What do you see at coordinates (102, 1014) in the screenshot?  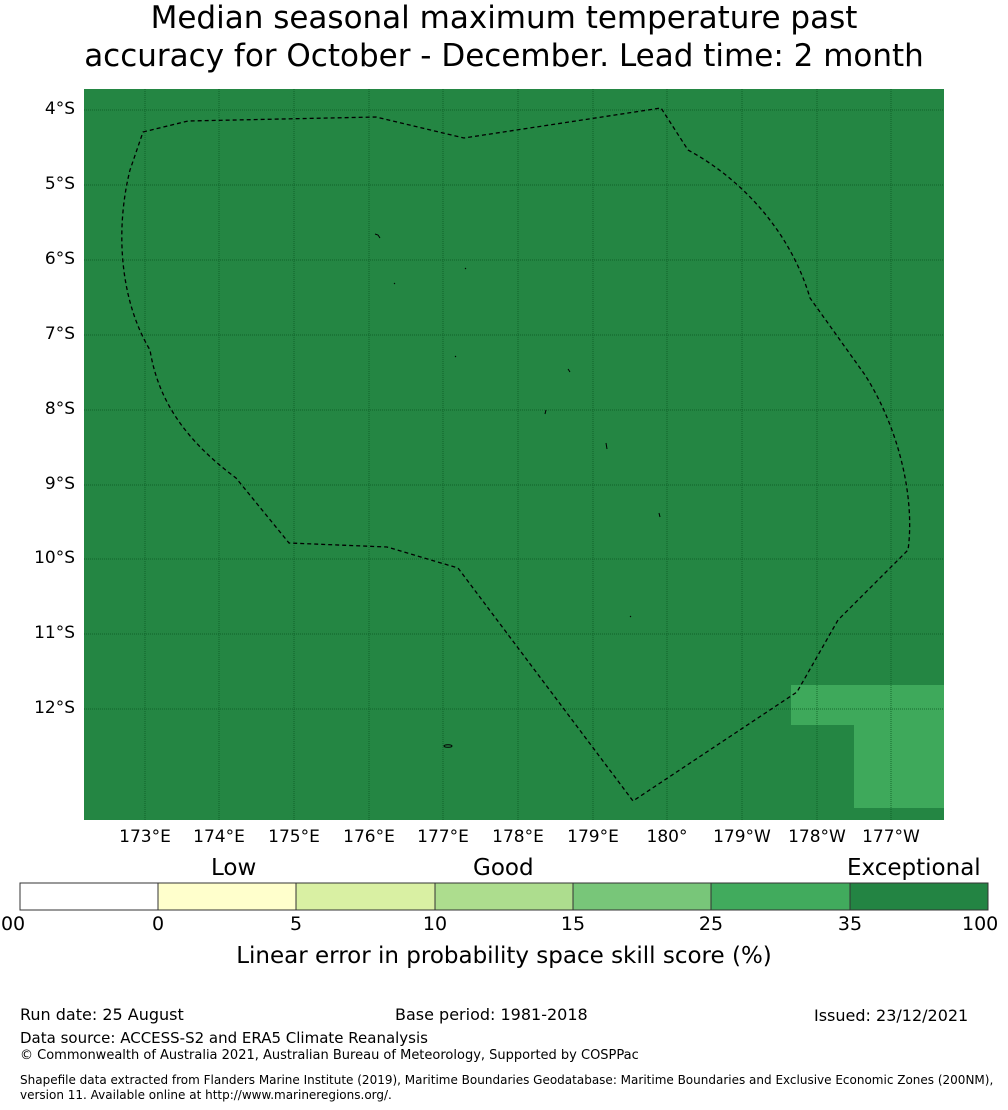 I see `run-date: Run date: 25 August` at bounding box center [102, 1014].